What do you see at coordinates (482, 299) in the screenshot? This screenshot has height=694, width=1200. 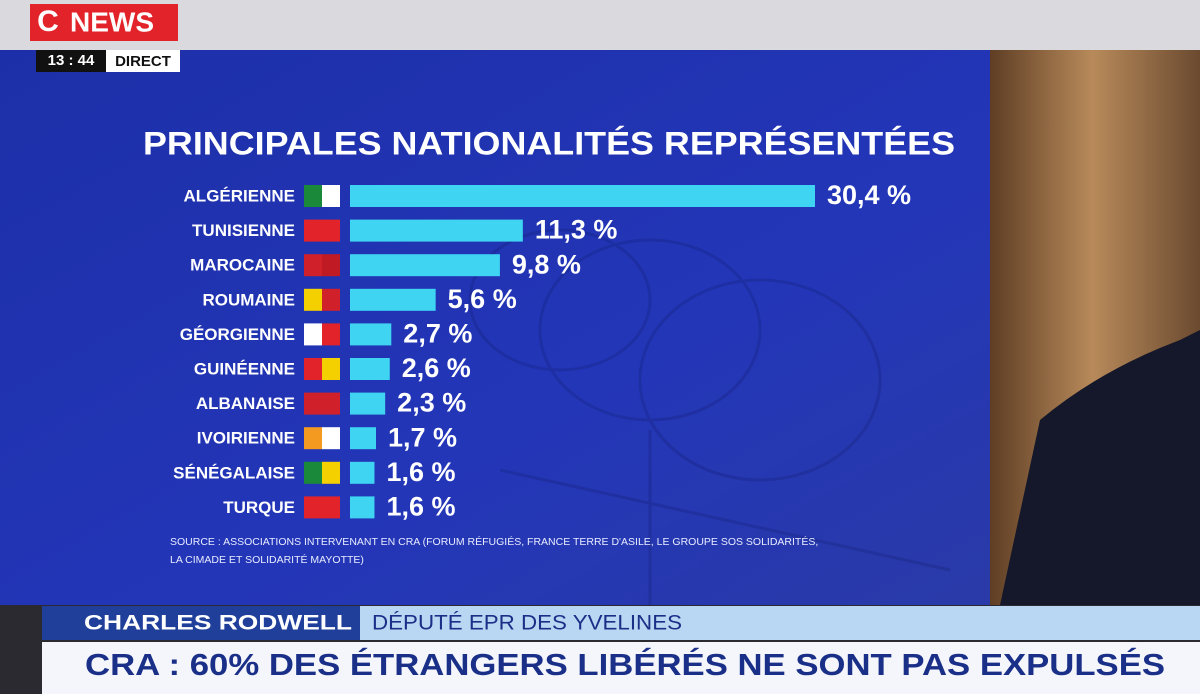 I see `value-label: 5,6 %` at bounding box center [482, 299].